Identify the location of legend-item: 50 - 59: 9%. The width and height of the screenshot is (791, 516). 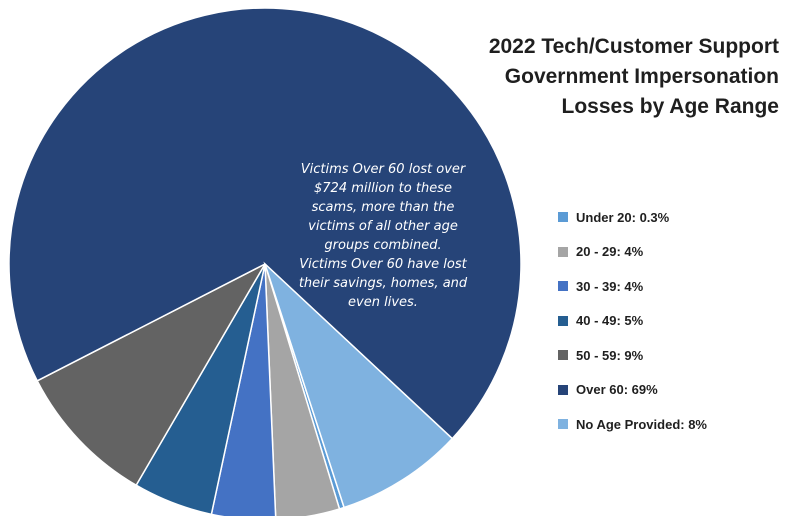
(632, 355).